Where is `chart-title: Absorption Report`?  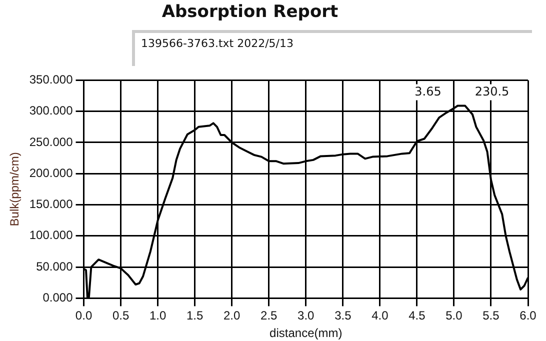 chart-title: Absorption Report is located at coordinates (250, 12).